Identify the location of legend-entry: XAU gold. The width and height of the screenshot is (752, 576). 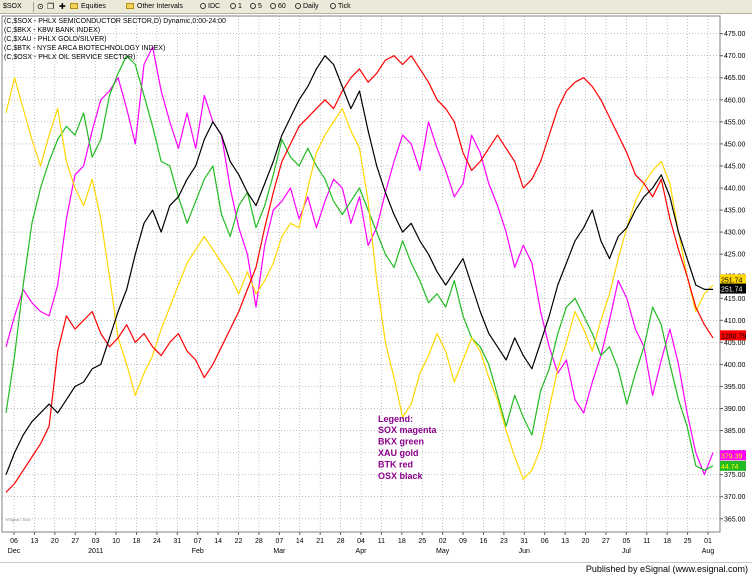
(398, 453).